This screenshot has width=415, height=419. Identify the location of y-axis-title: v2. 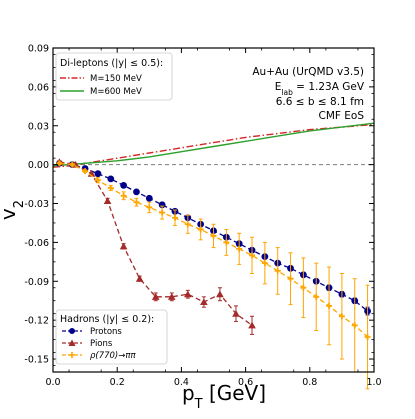
(13, 210).